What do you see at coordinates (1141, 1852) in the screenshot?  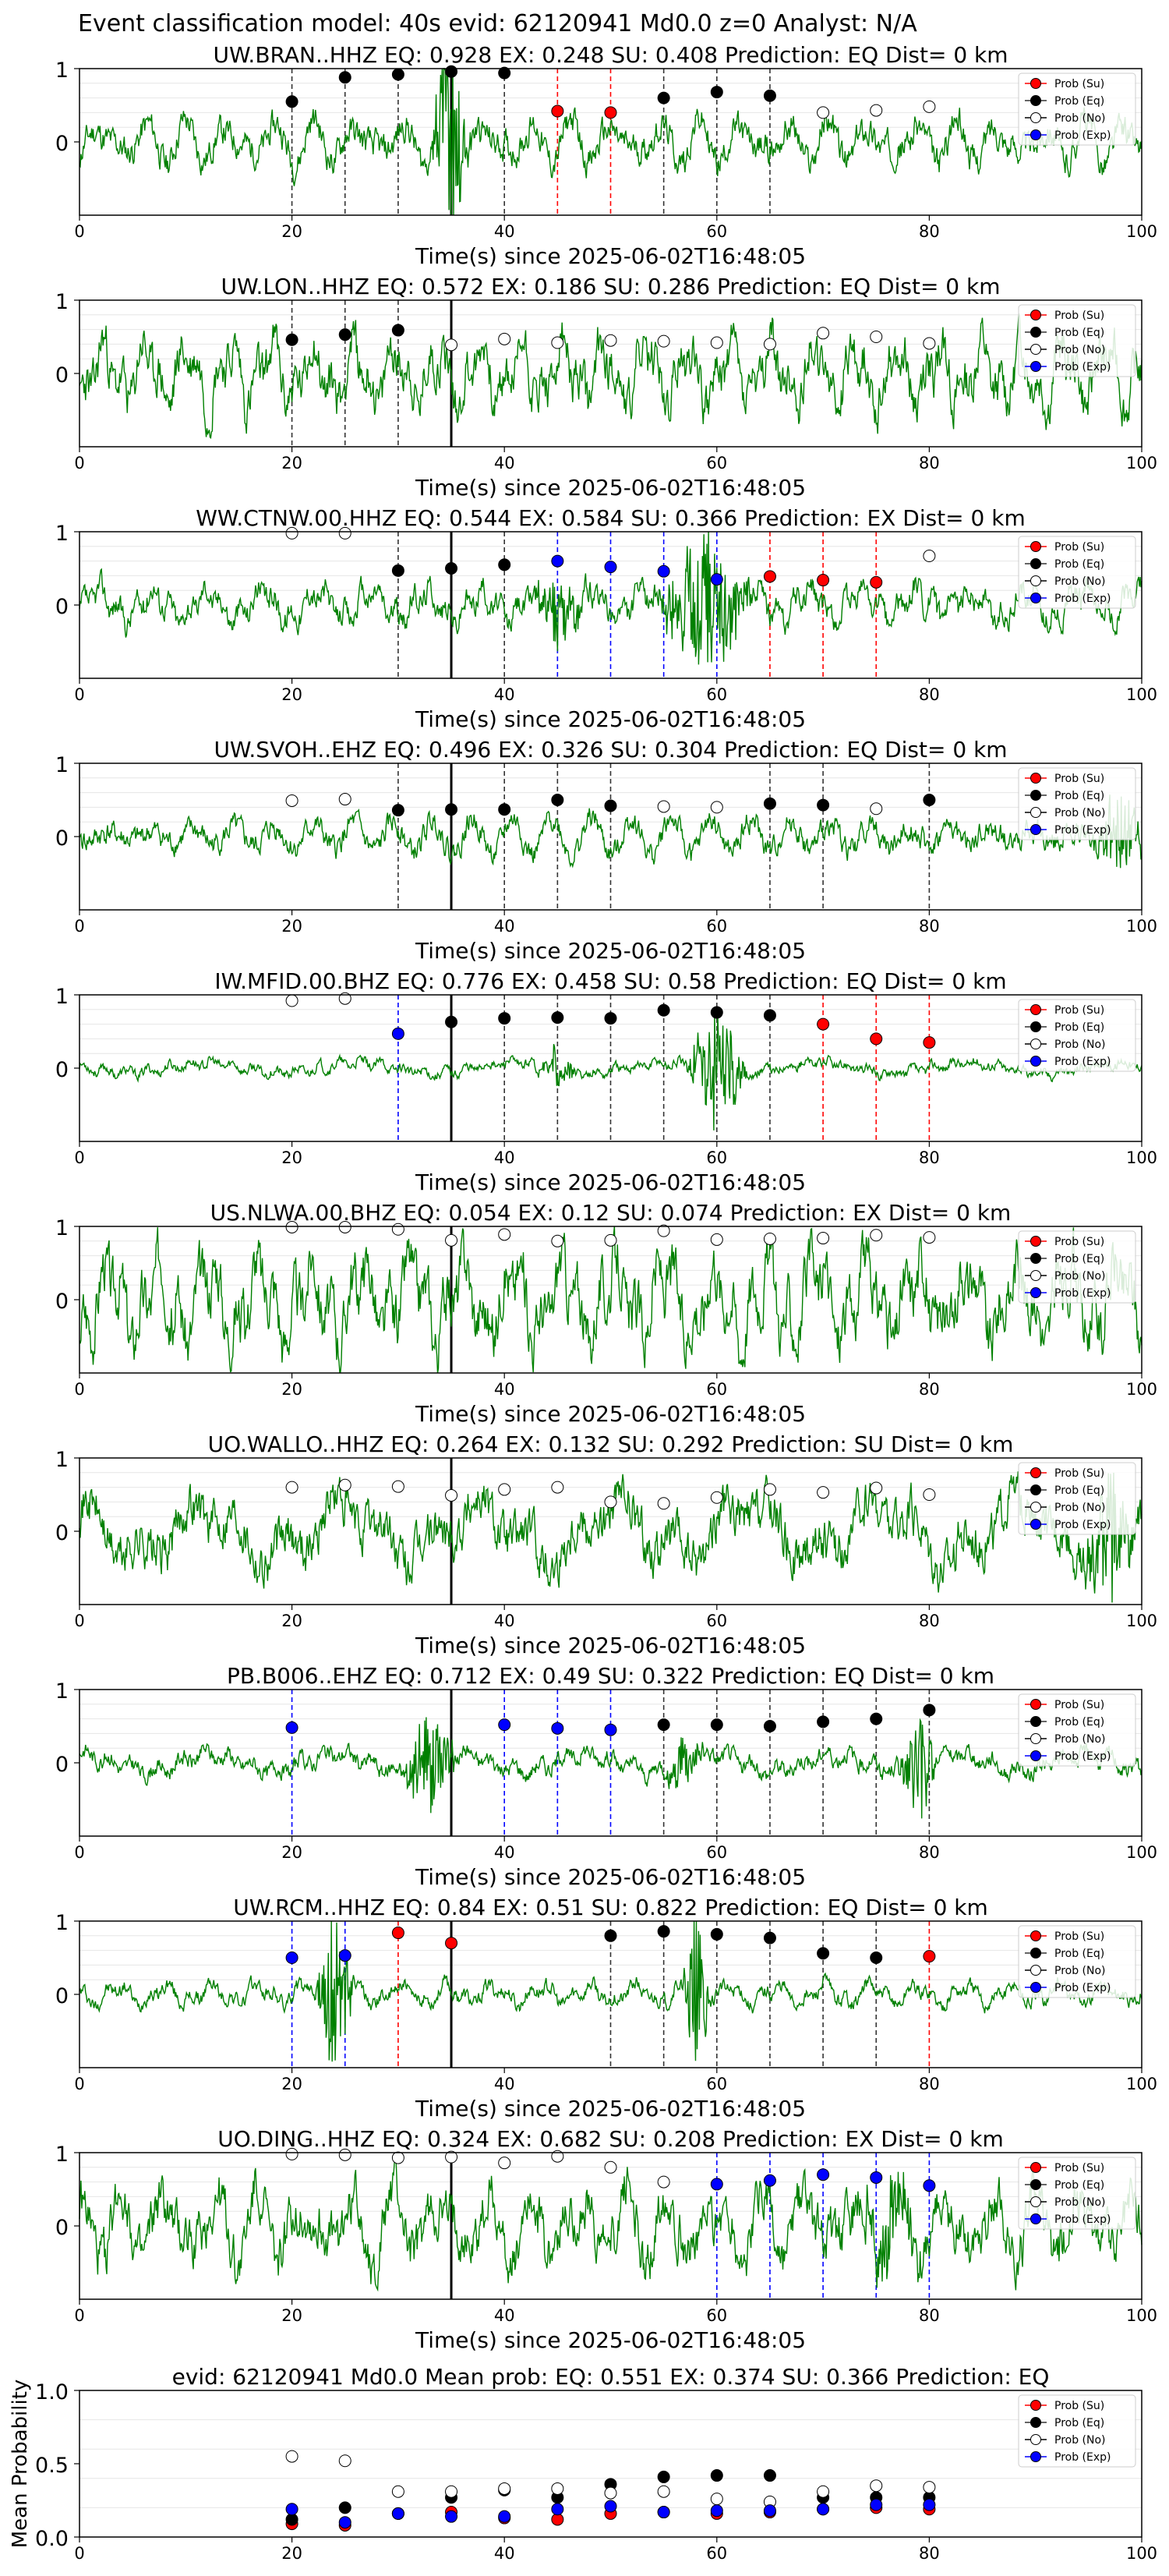 I see `x-tick-label: 100` at bounding box center [1141, 1852].